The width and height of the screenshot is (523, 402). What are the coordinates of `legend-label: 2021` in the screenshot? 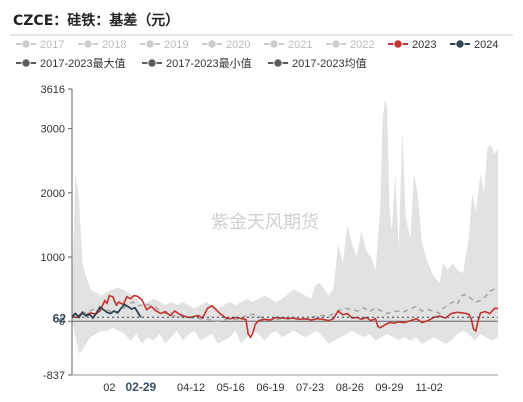 It's located at (300, 45).